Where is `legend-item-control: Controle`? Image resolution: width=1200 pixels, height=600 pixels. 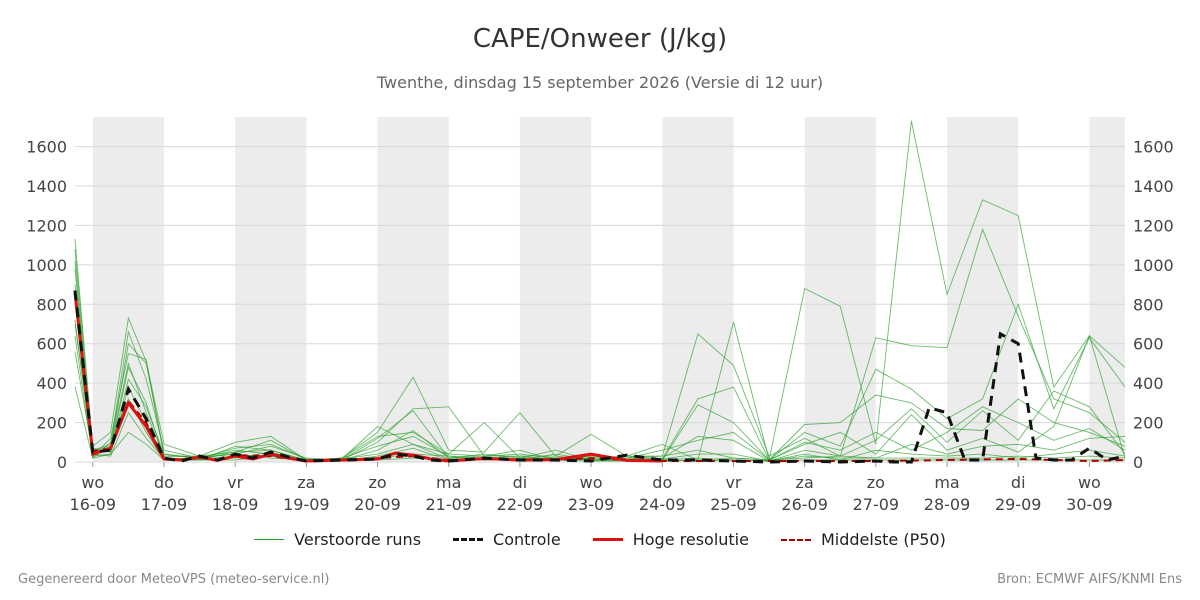
legend-item-control: Controle is located at coordinates (507, 539).